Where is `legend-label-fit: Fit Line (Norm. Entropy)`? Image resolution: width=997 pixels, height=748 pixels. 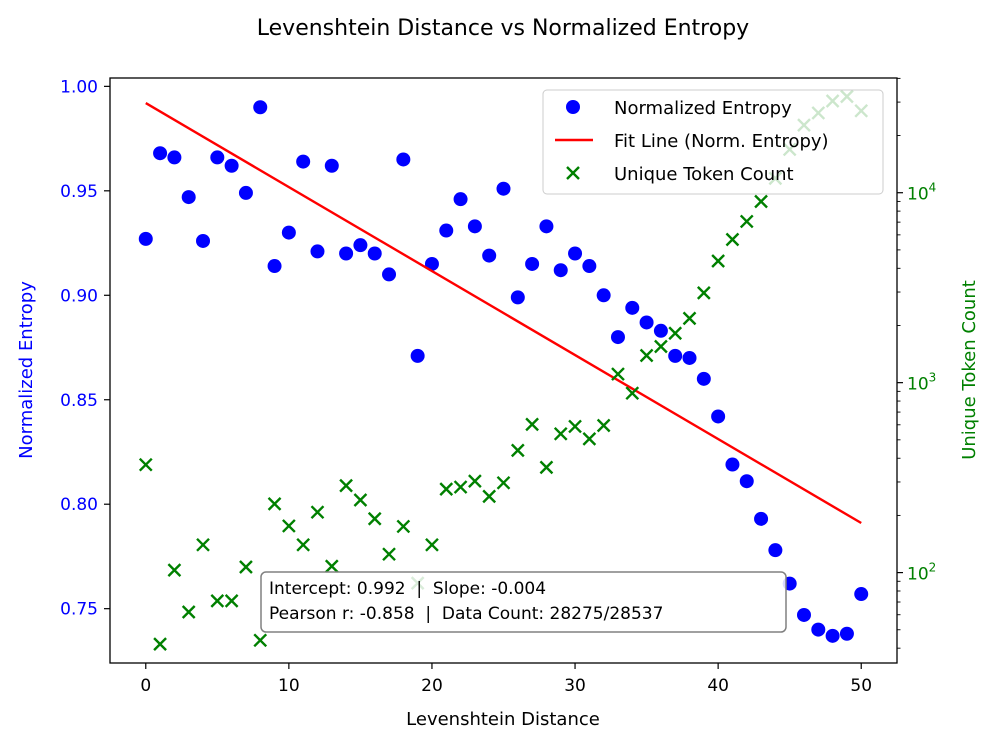
legend-label-fit: Fit Line (Norm. Entropy) is located at coordinates (721, 141).